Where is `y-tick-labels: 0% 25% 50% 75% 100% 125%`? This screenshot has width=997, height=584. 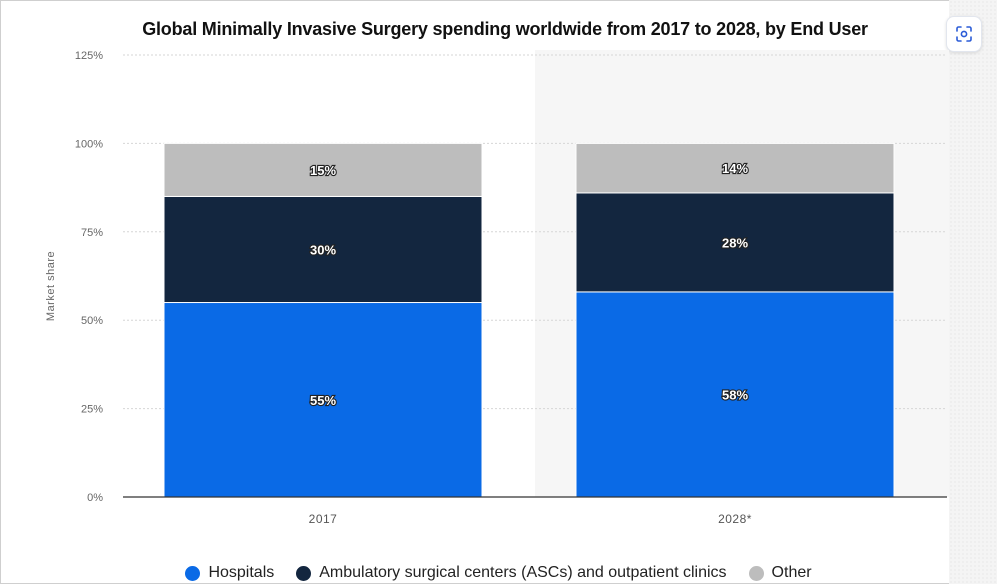
y-tick-labels: 0% 25% 50% 75% 100% 125% is located at coordinates (89, 277).